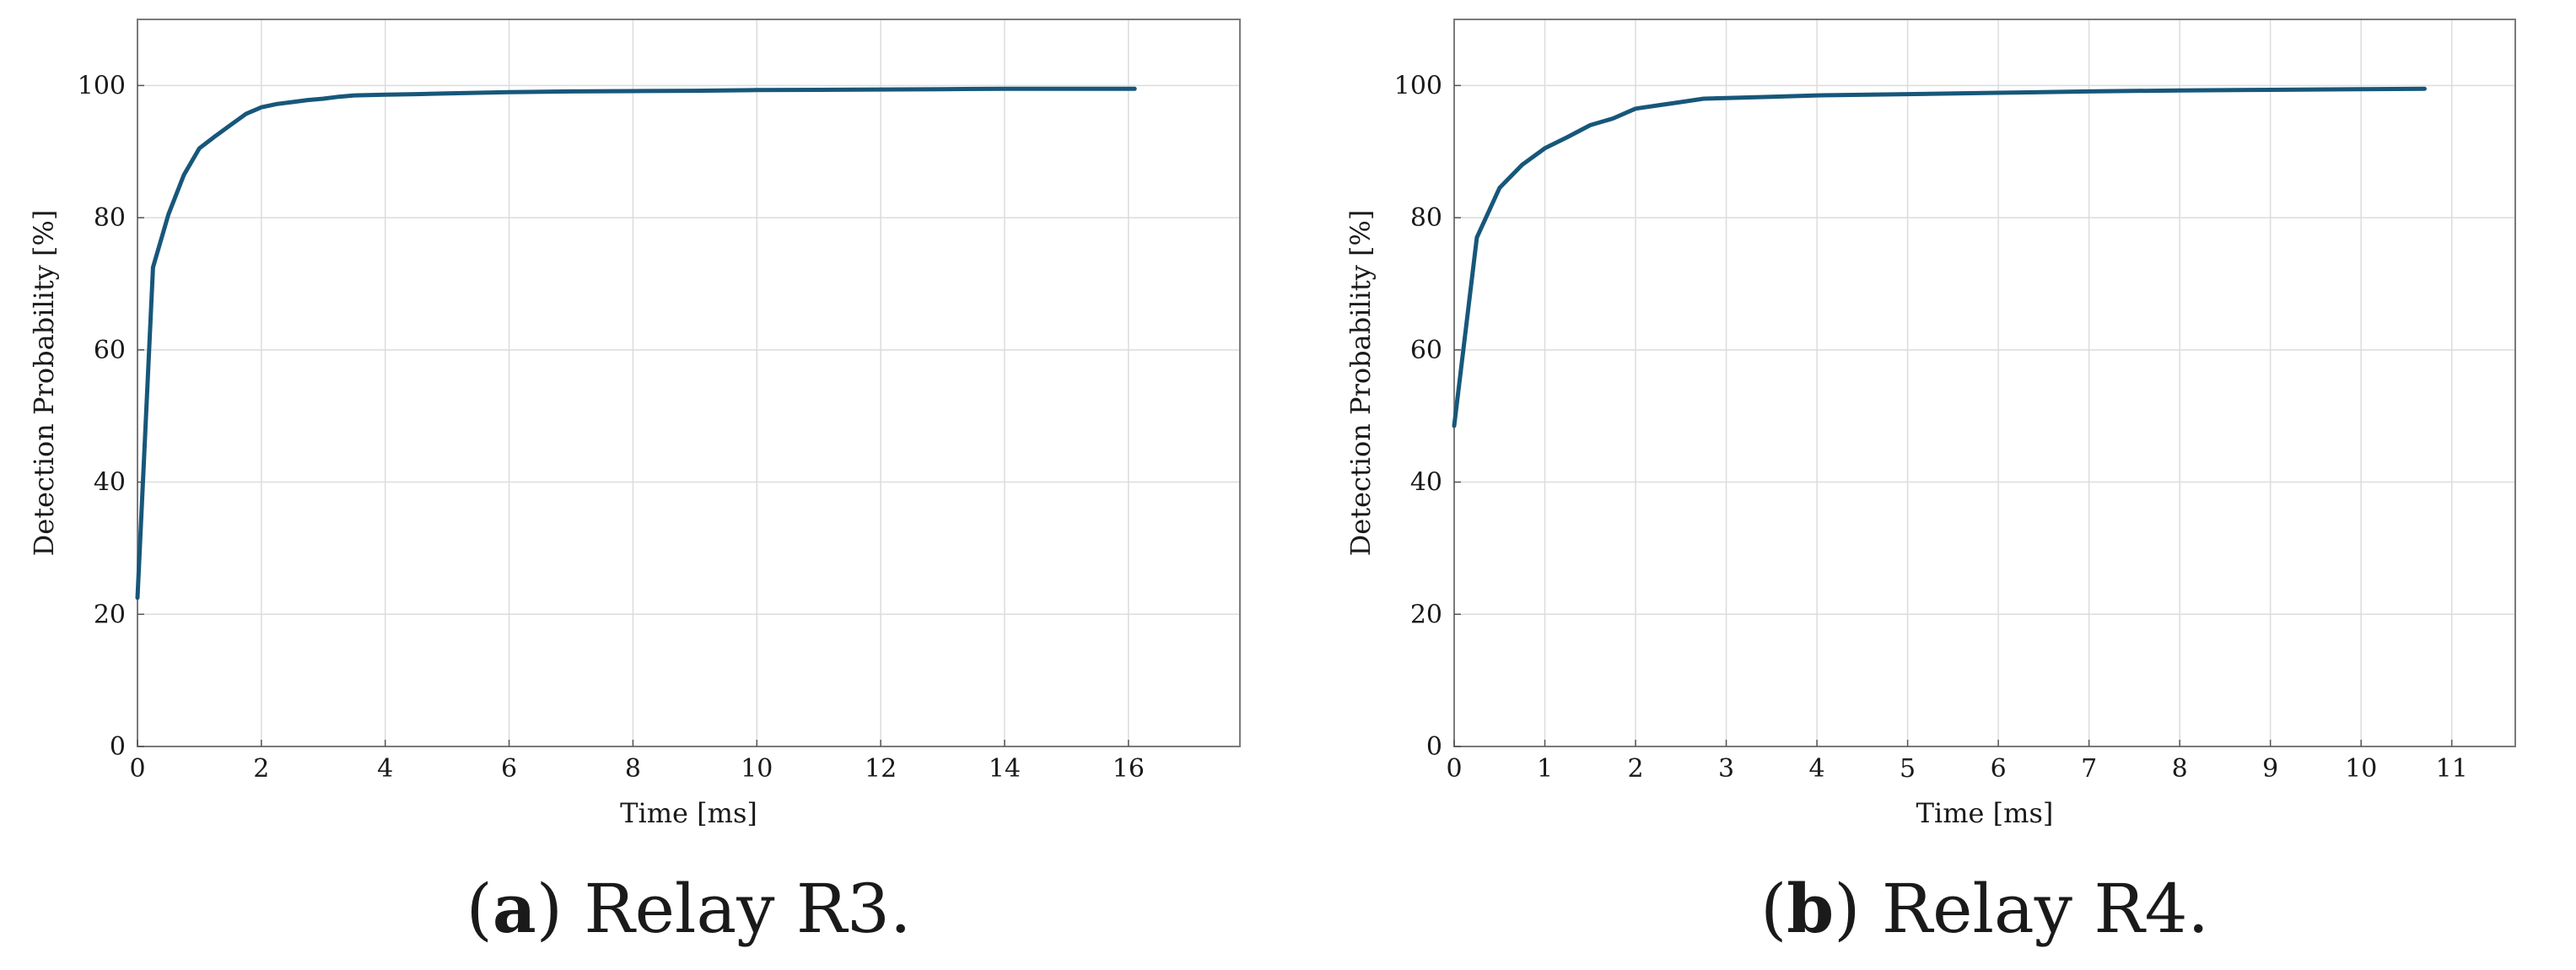 The height and width of the screenshot is (970, 2576). Describe the element at coordinates (1908, 769) in the screenshot. I see `x-tick-label: 5` at that location.